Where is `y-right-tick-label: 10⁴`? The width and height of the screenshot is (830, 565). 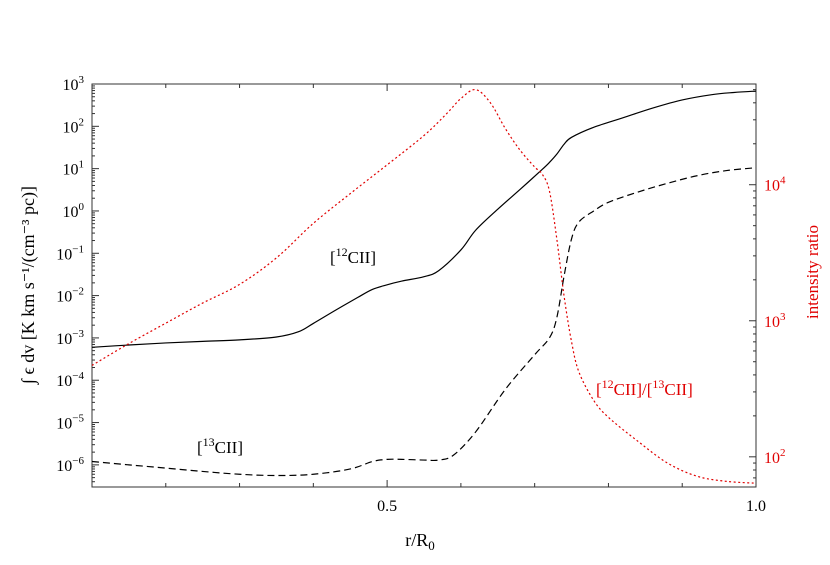 y-right-tick-label: 10⁴ is located at coordinates (775, 185).